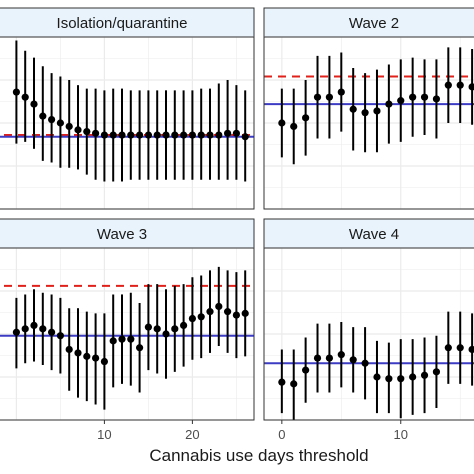  What do you see at coordinates (122, 234) in the screenshot?
I see `panel-title: Wave 3` at bounding box center [122, 234].